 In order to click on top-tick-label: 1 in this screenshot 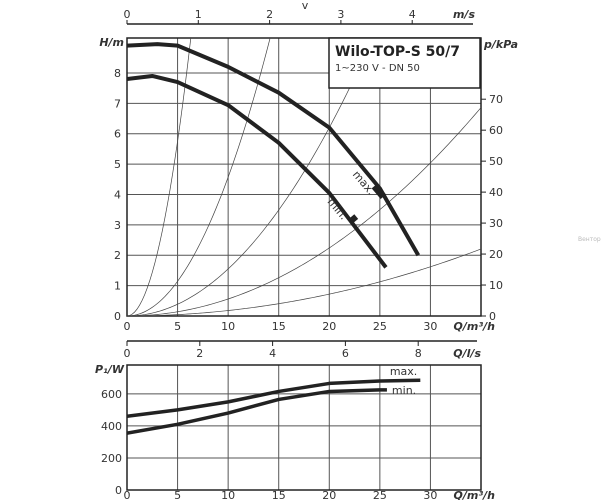, I will do `click(198, 14)`.